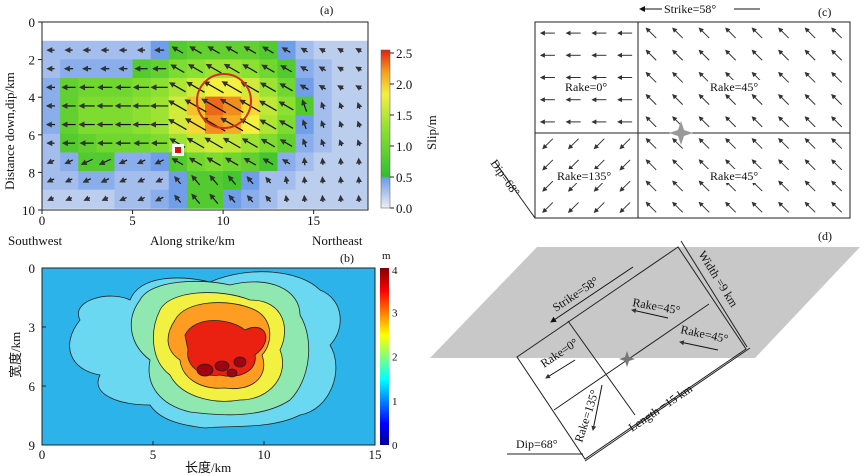 This screenshot has height=476, width=868. Describe the element at coordinates (629, 351) in the screenshot. I see `fault-geometry` at that location.